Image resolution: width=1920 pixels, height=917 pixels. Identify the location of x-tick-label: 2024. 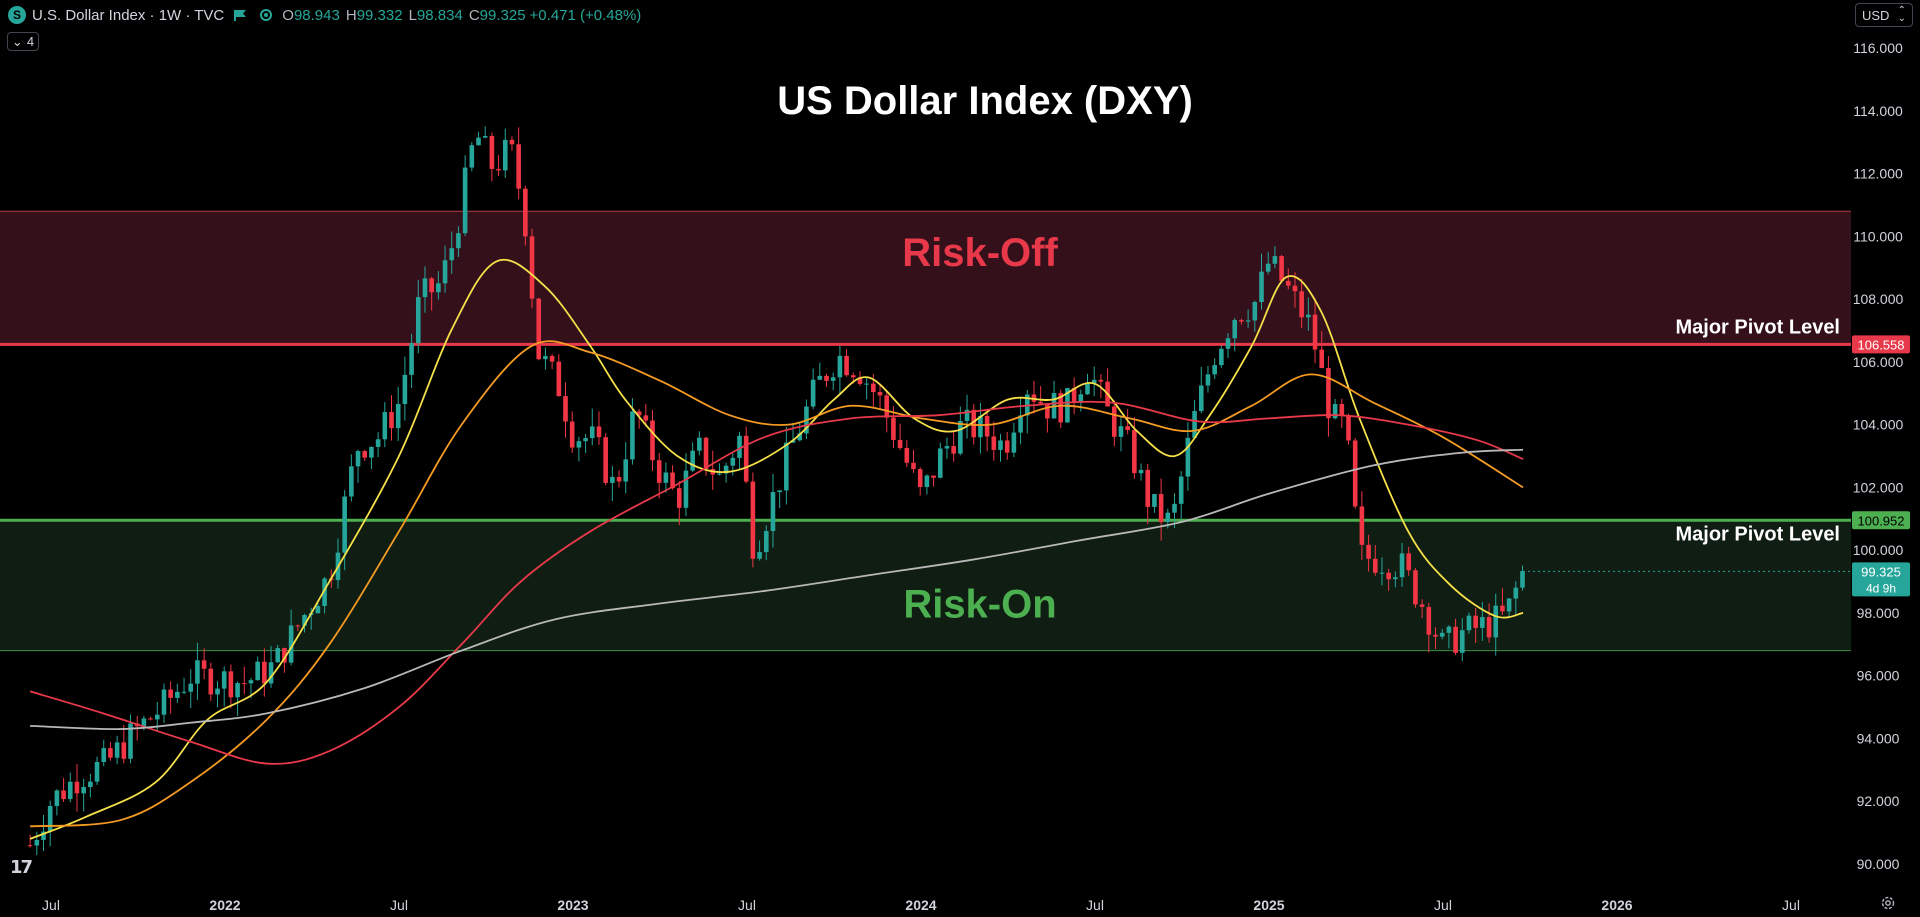
(920, 905).